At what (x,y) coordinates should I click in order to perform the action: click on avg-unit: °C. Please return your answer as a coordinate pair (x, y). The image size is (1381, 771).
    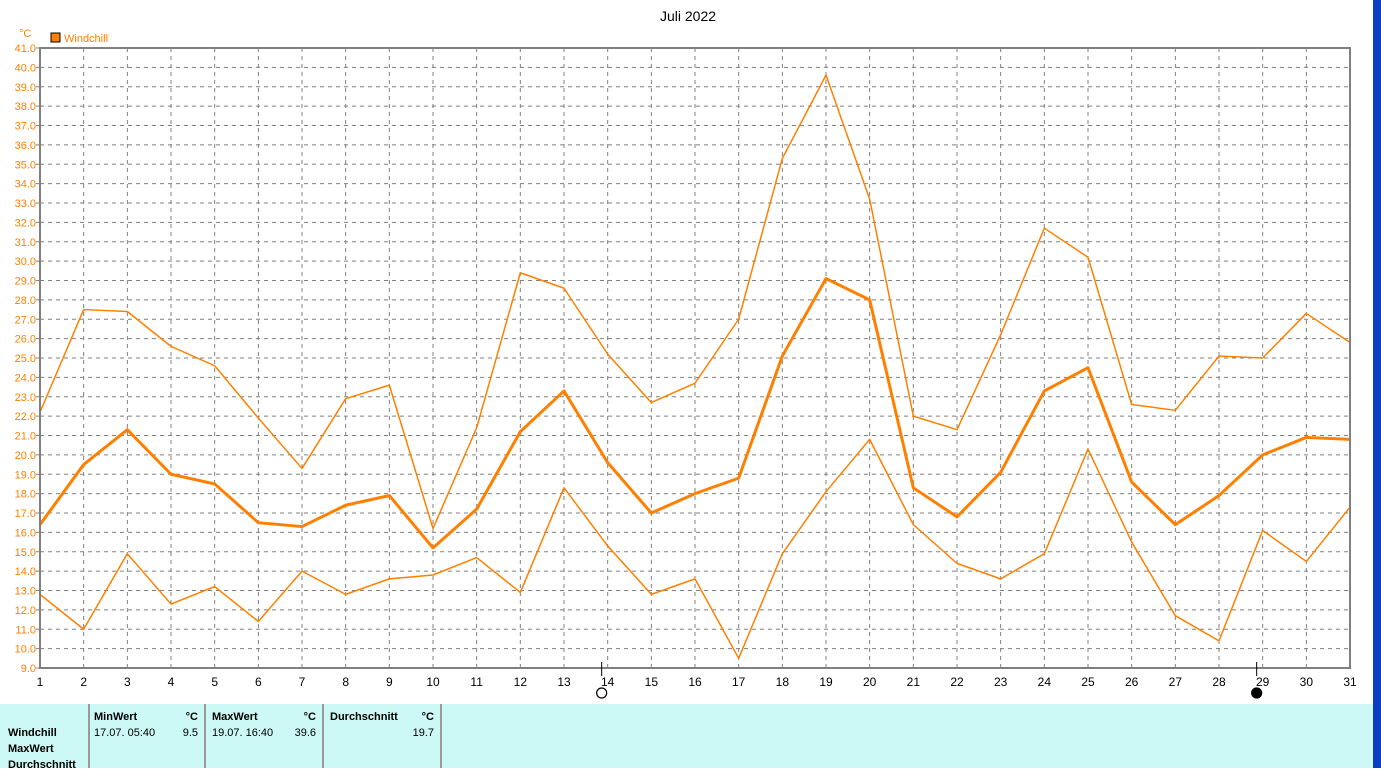
    Looking at the image, I should click on (428, 717).